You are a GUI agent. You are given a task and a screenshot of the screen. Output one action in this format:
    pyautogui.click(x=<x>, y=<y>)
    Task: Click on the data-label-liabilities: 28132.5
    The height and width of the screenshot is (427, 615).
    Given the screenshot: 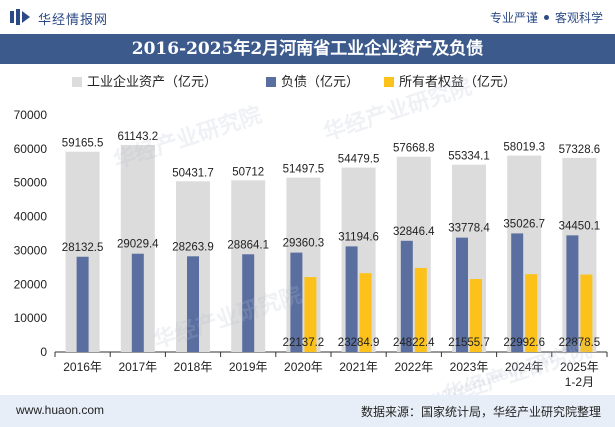 What is the action you would take?
    pyautogui.click(x=83, y=248)
    